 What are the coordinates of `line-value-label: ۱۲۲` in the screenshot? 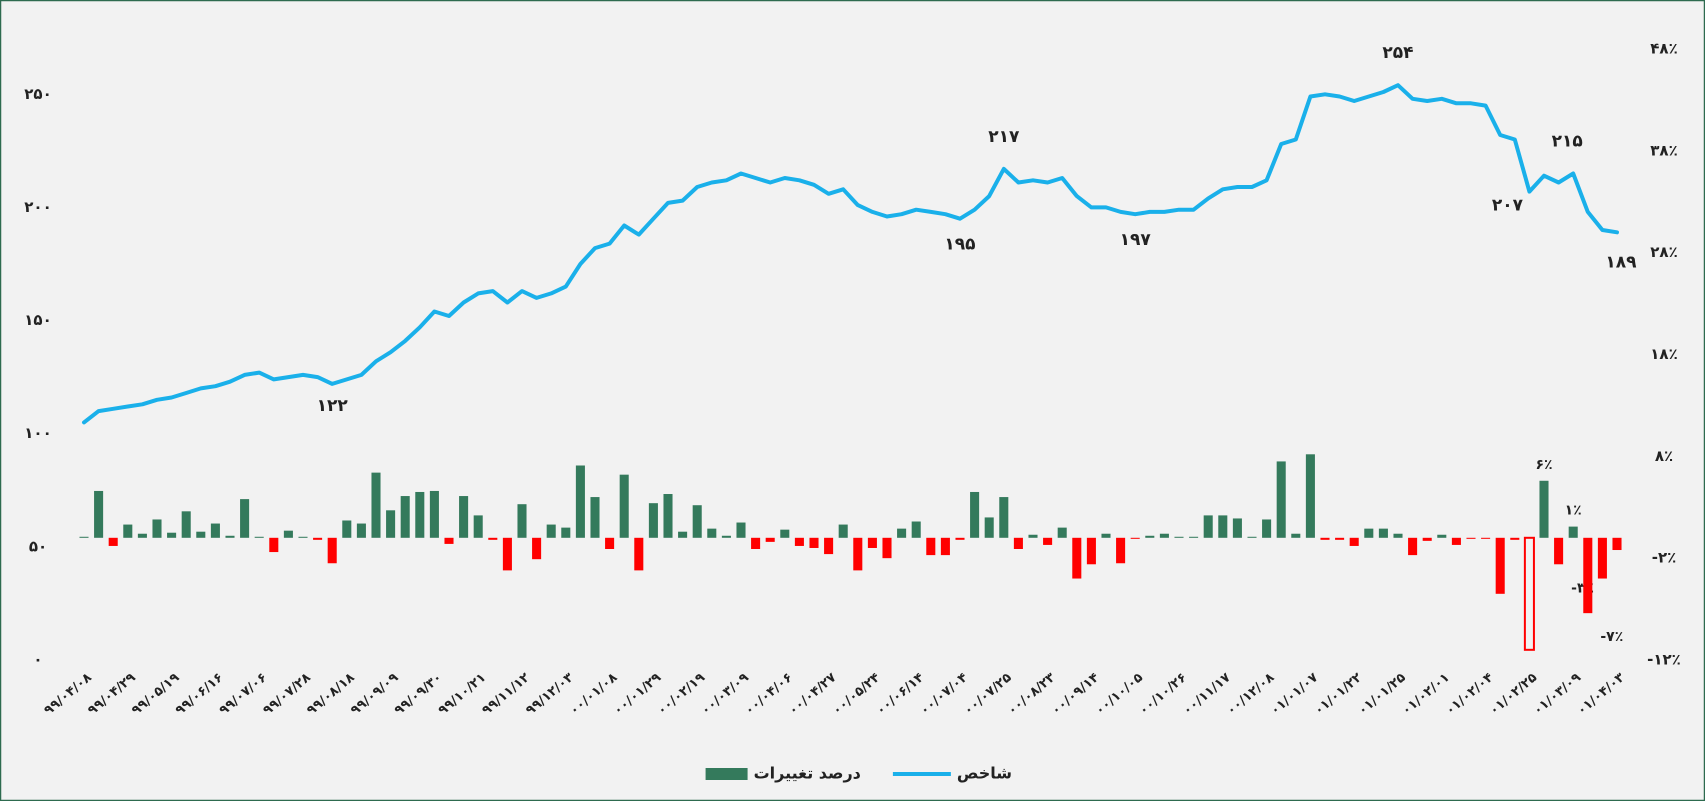 It's located at (333, 406).